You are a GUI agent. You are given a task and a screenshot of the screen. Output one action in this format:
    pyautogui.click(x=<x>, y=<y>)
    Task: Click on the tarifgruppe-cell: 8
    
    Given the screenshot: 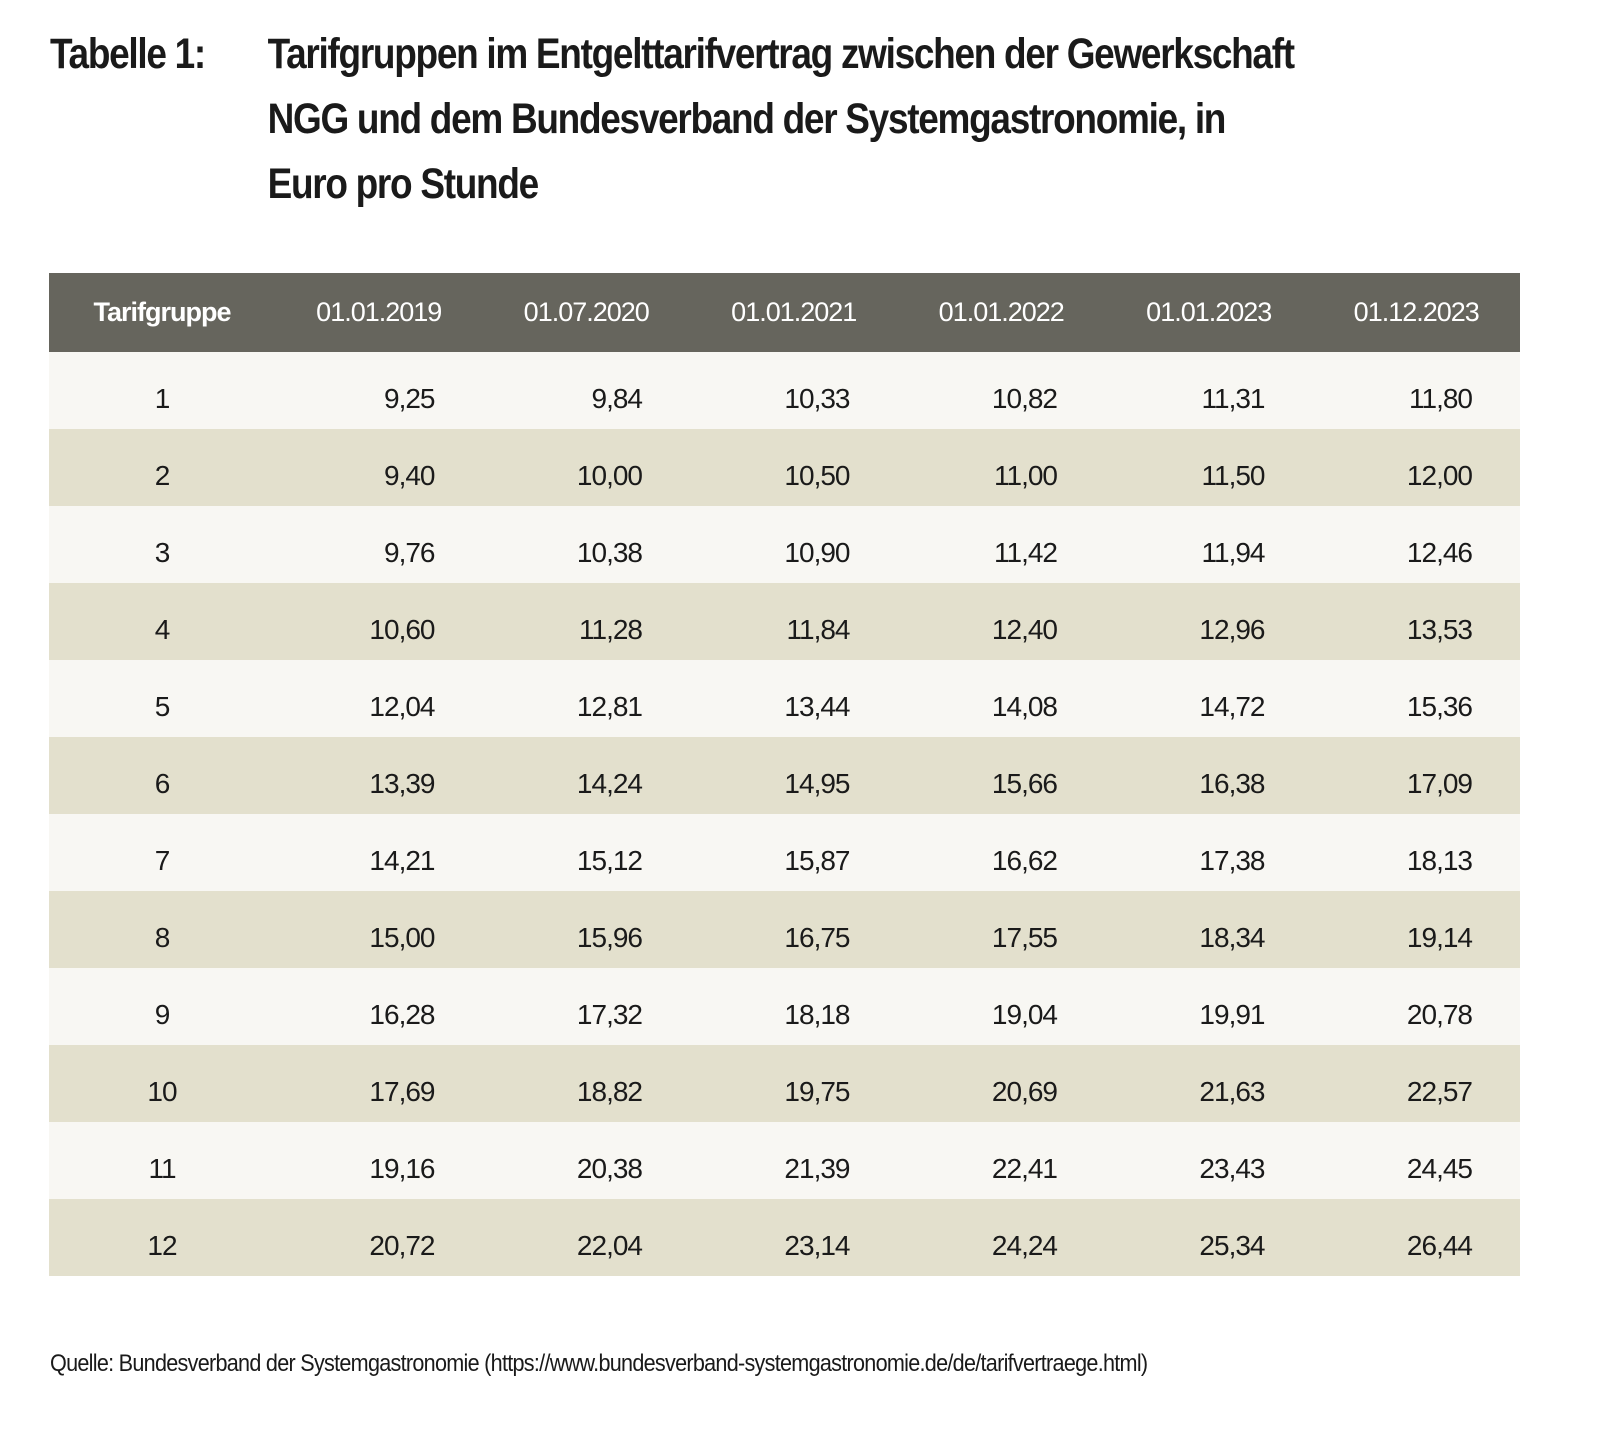 What is the action you would take?
    pyautogui.click(x=162, y=929)
    